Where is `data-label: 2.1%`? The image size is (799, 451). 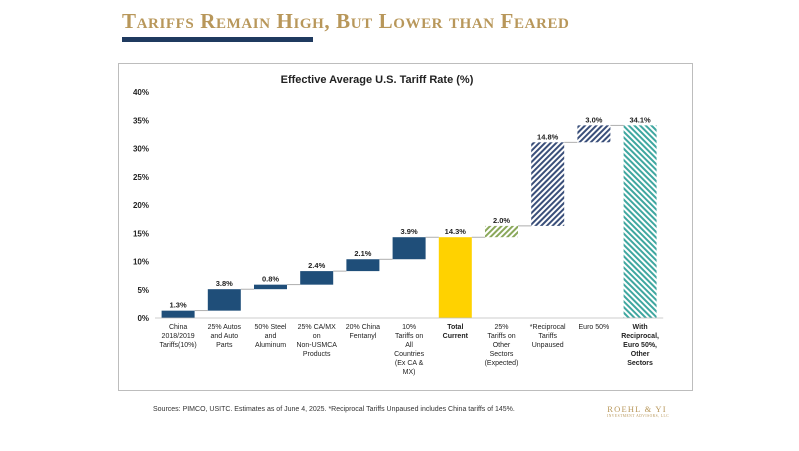 data-label: 2.1% is located at coordinates (362, 253).